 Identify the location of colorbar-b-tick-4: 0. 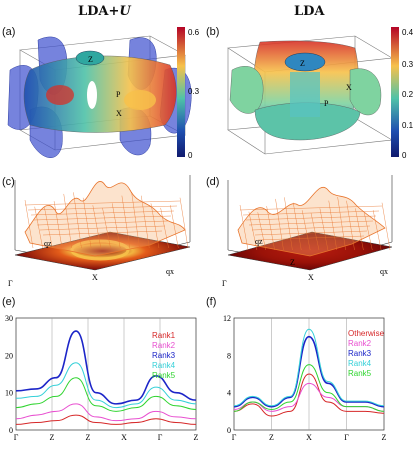
(404, 155).